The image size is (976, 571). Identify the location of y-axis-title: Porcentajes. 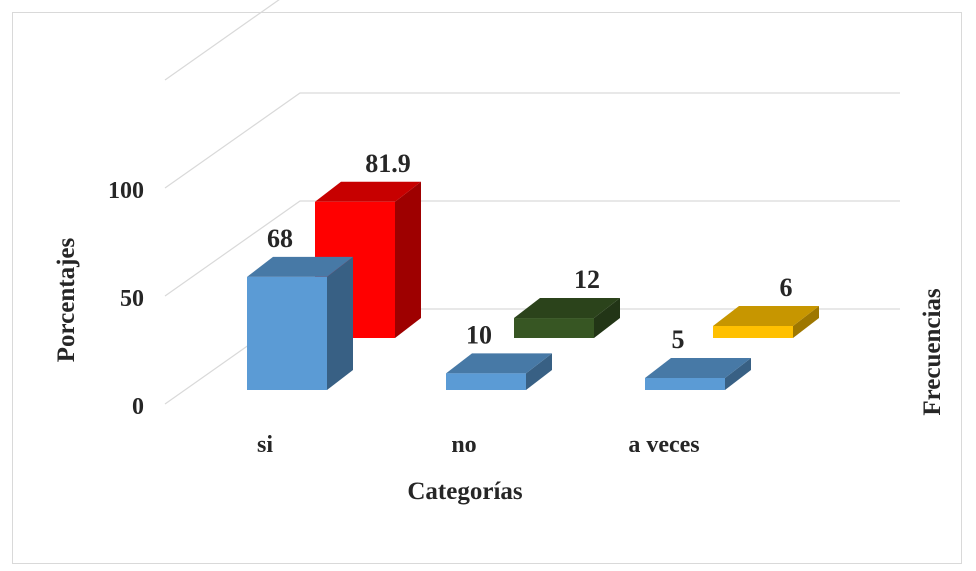
(66, 299).